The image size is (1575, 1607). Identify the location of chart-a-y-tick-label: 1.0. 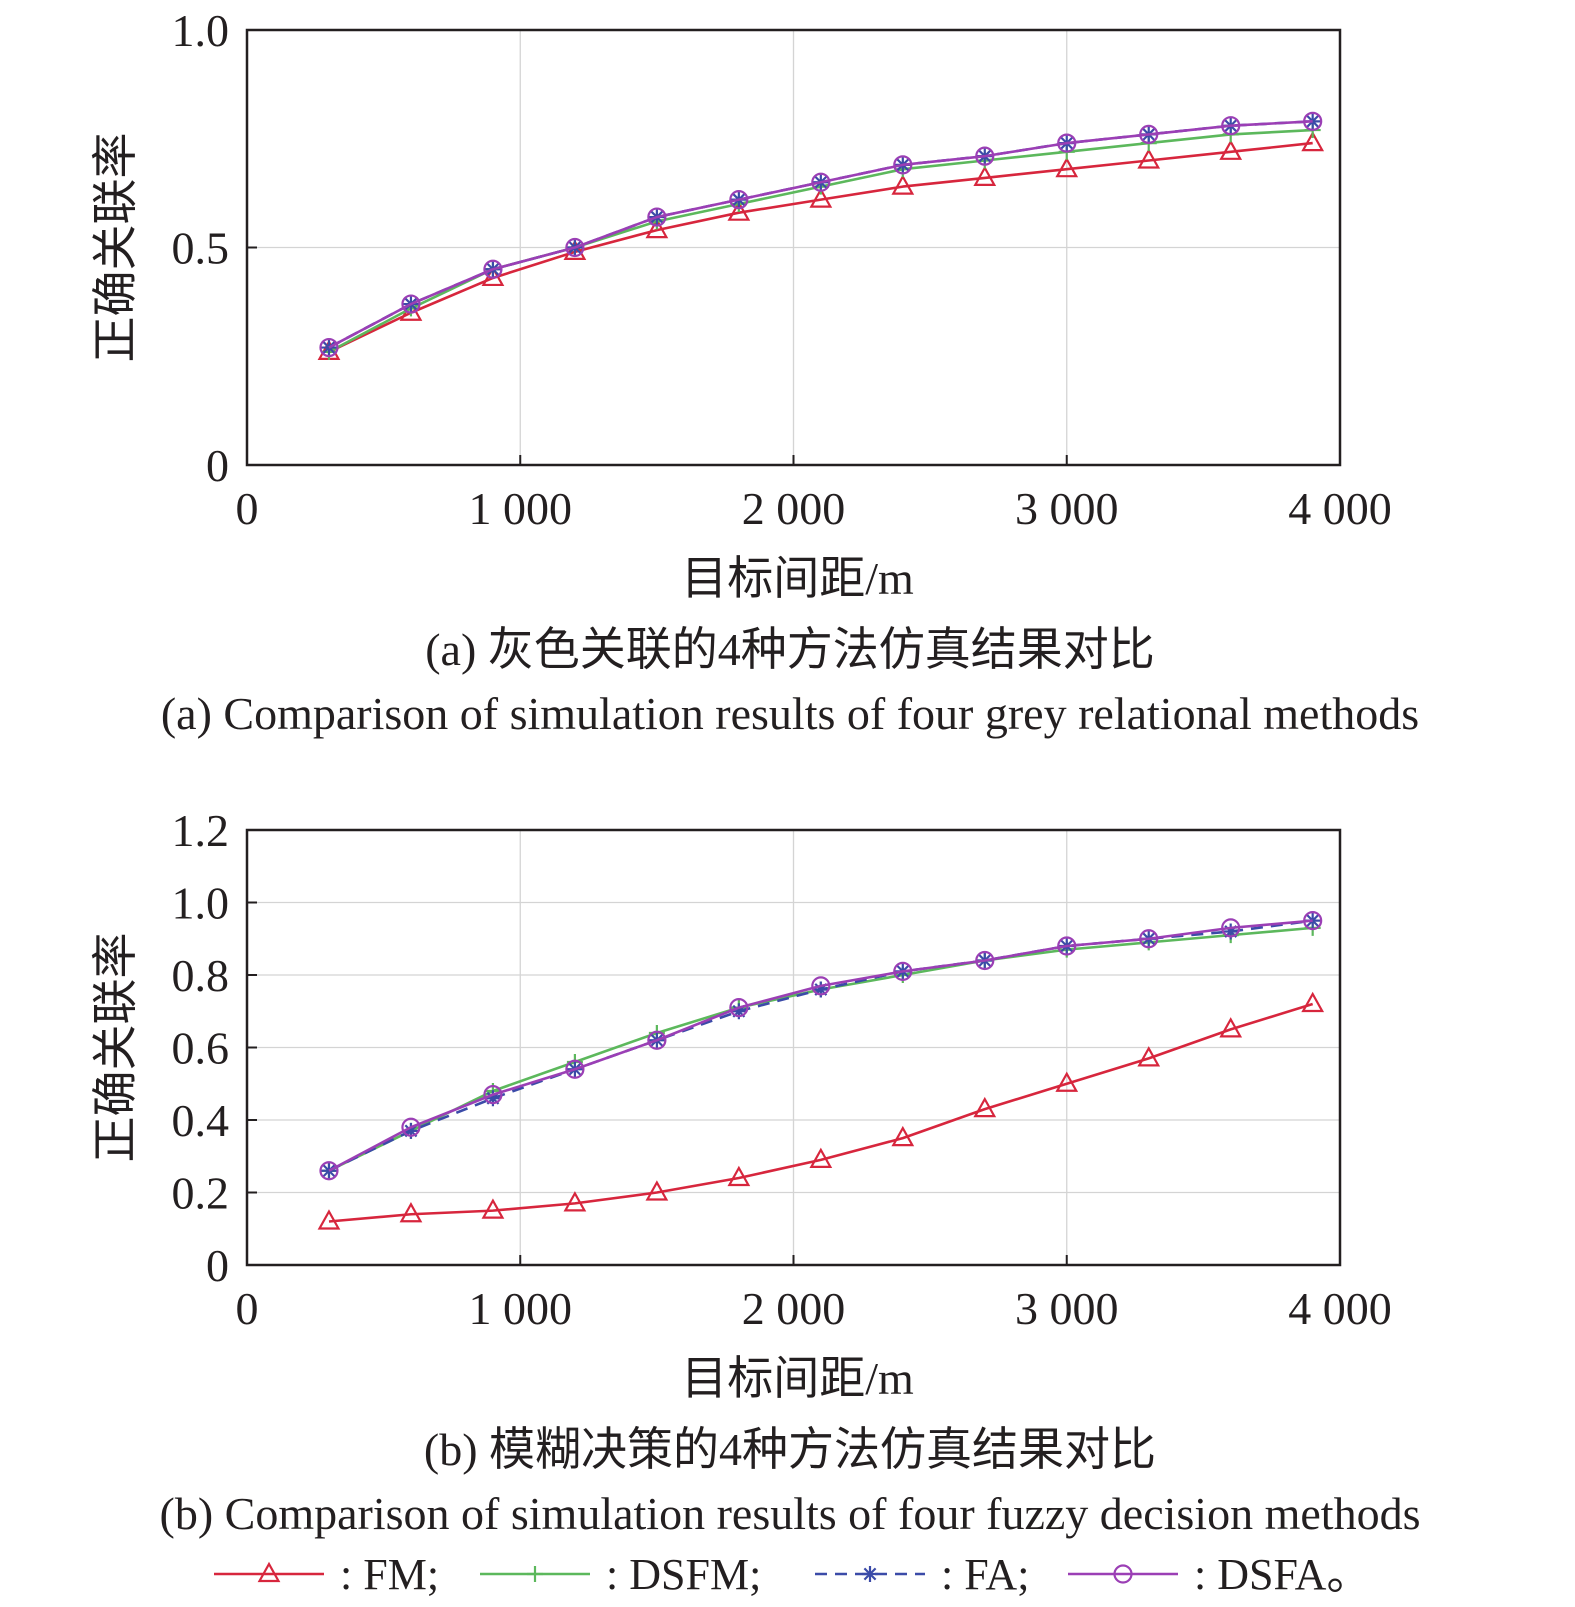
(201, 30).